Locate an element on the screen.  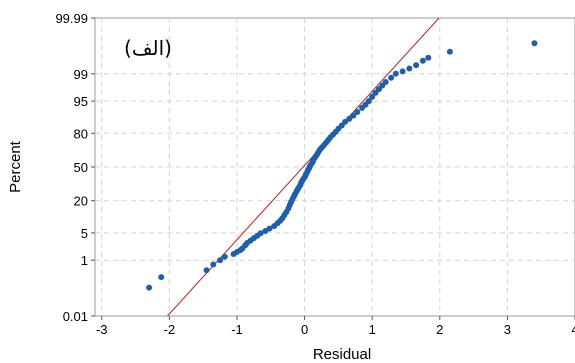
x-tick-label: -1 is located at coordinates (237, 329).